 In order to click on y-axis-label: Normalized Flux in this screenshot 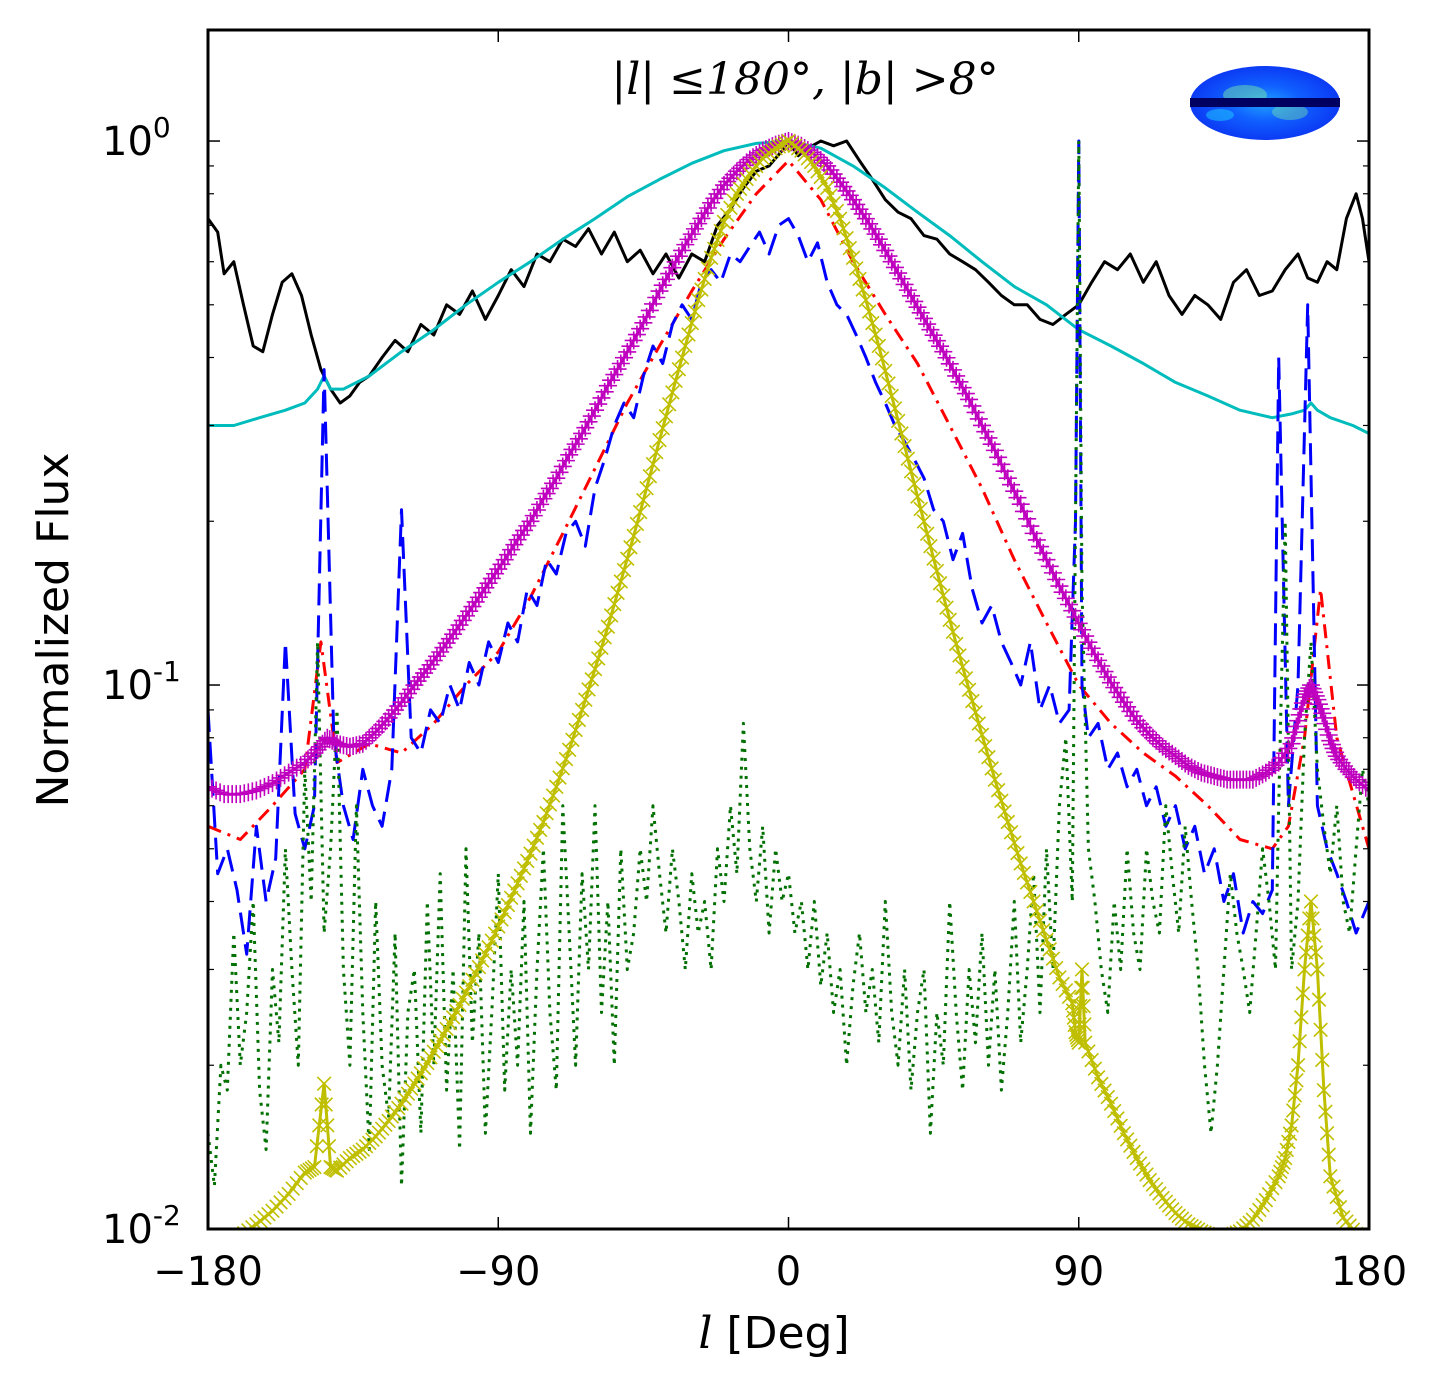, I will do `click(53, 630)`.